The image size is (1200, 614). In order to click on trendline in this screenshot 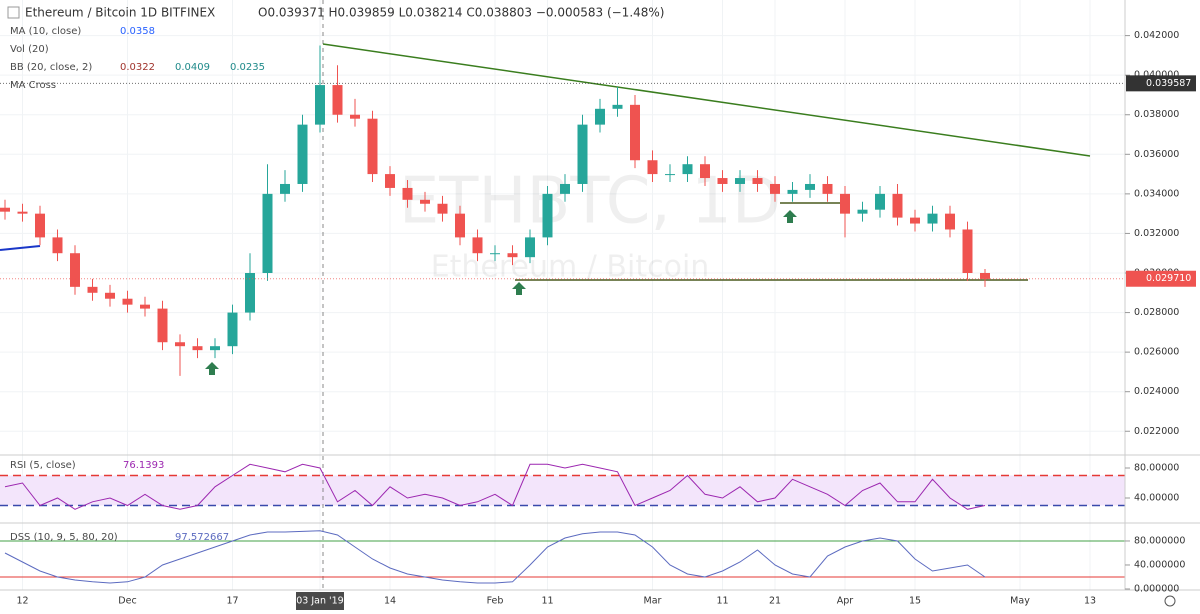, I will do `click(706, 100)`.